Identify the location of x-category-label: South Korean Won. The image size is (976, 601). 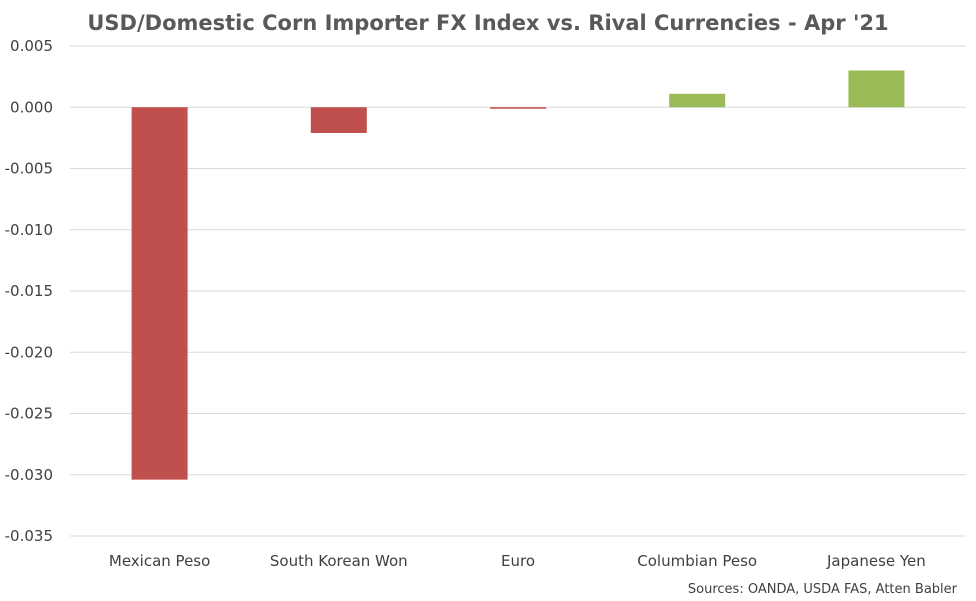
(339, 561).